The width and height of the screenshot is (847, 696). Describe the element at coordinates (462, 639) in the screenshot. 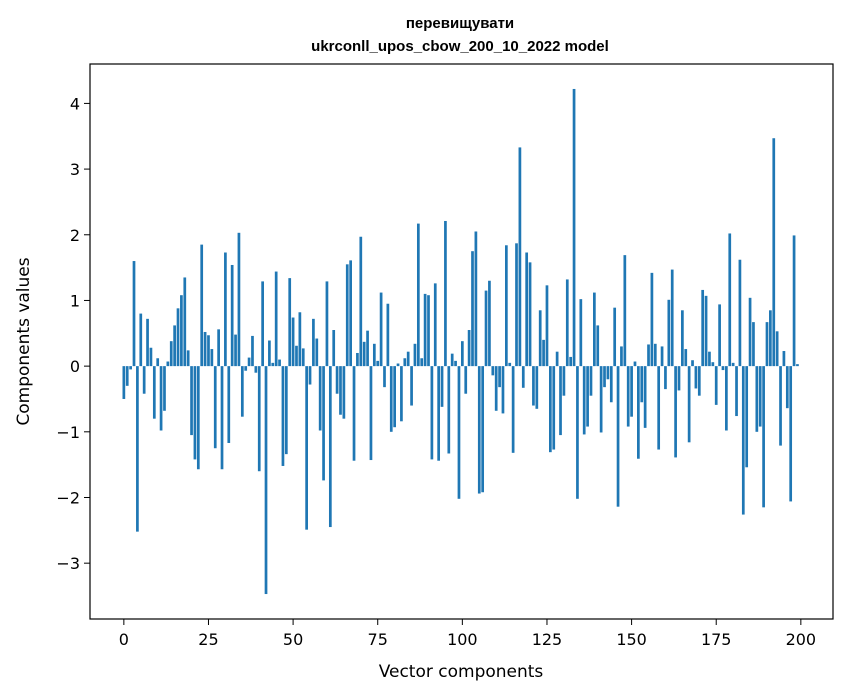

I see `x-tick-label: 100` at that location.